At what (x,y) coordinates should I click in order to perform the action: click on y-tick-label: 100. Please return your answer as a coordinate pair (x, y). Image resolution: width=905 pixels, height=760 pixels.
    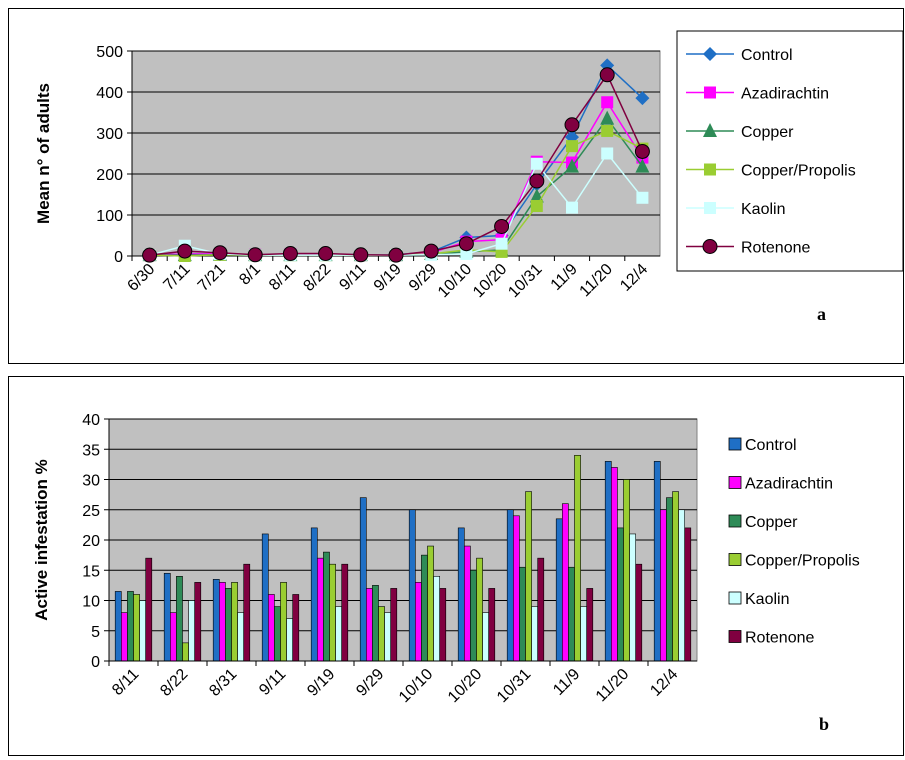
    Looking at the image, I should click on (109, 216).